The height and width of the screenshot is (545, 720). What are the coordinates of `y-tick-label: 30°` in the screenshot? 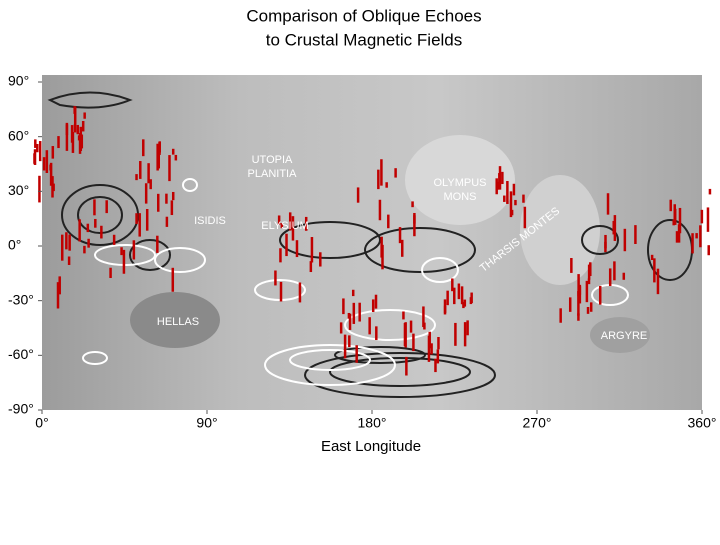 It's located at (18, 190).